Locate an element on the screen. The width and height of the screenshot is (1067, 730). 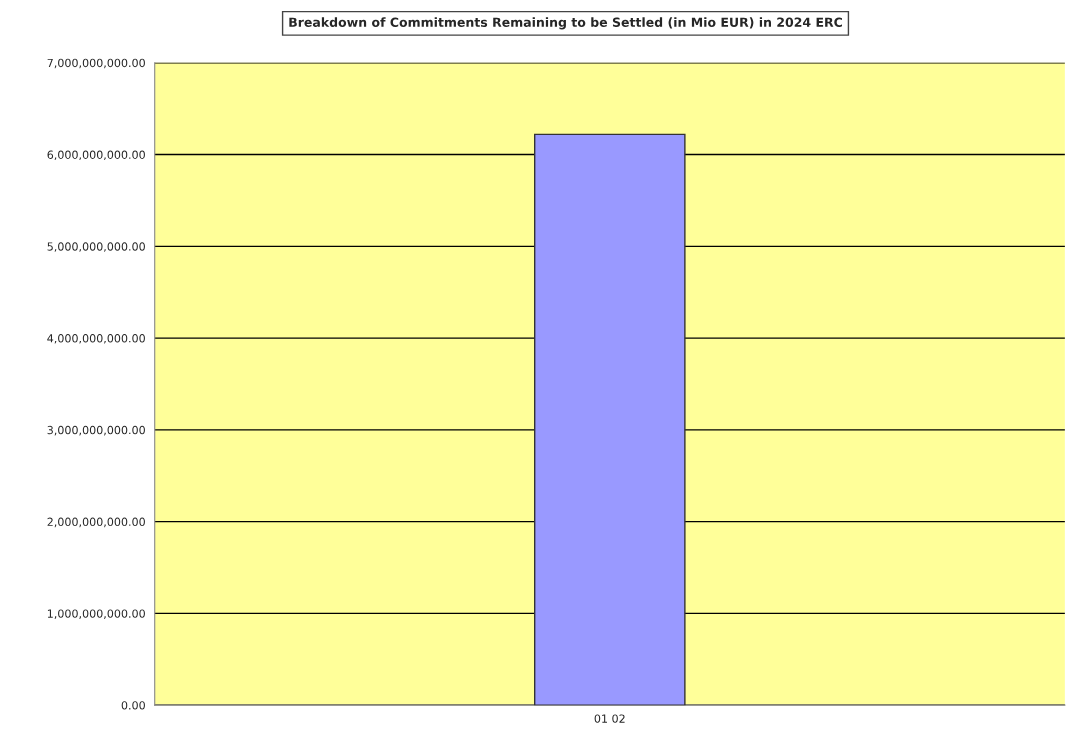
x-tick-label: 01 02 is located at coordinates (609, 718).